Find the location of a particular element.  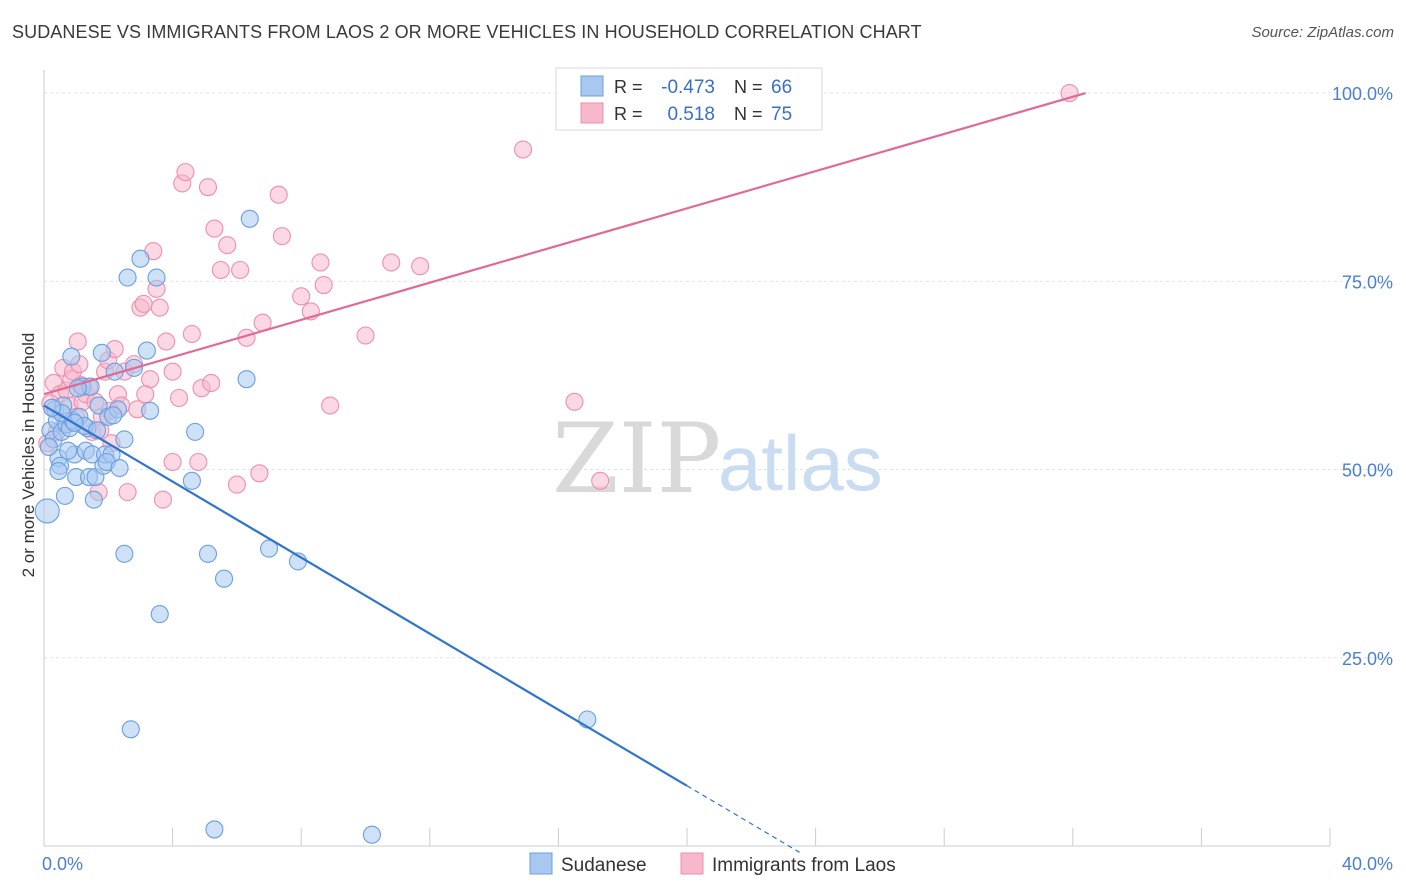

y-tick-label-25: 25.0% is located at coordinates (1367, 659).